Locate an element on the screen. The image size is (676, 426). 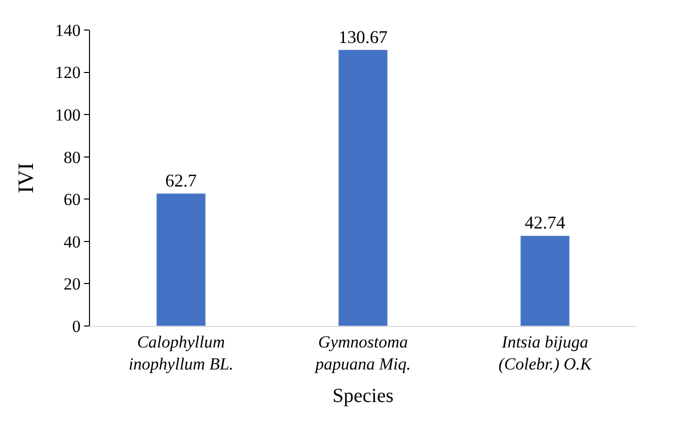
y-tick-label: 60 is located at coordinates (72, 200).